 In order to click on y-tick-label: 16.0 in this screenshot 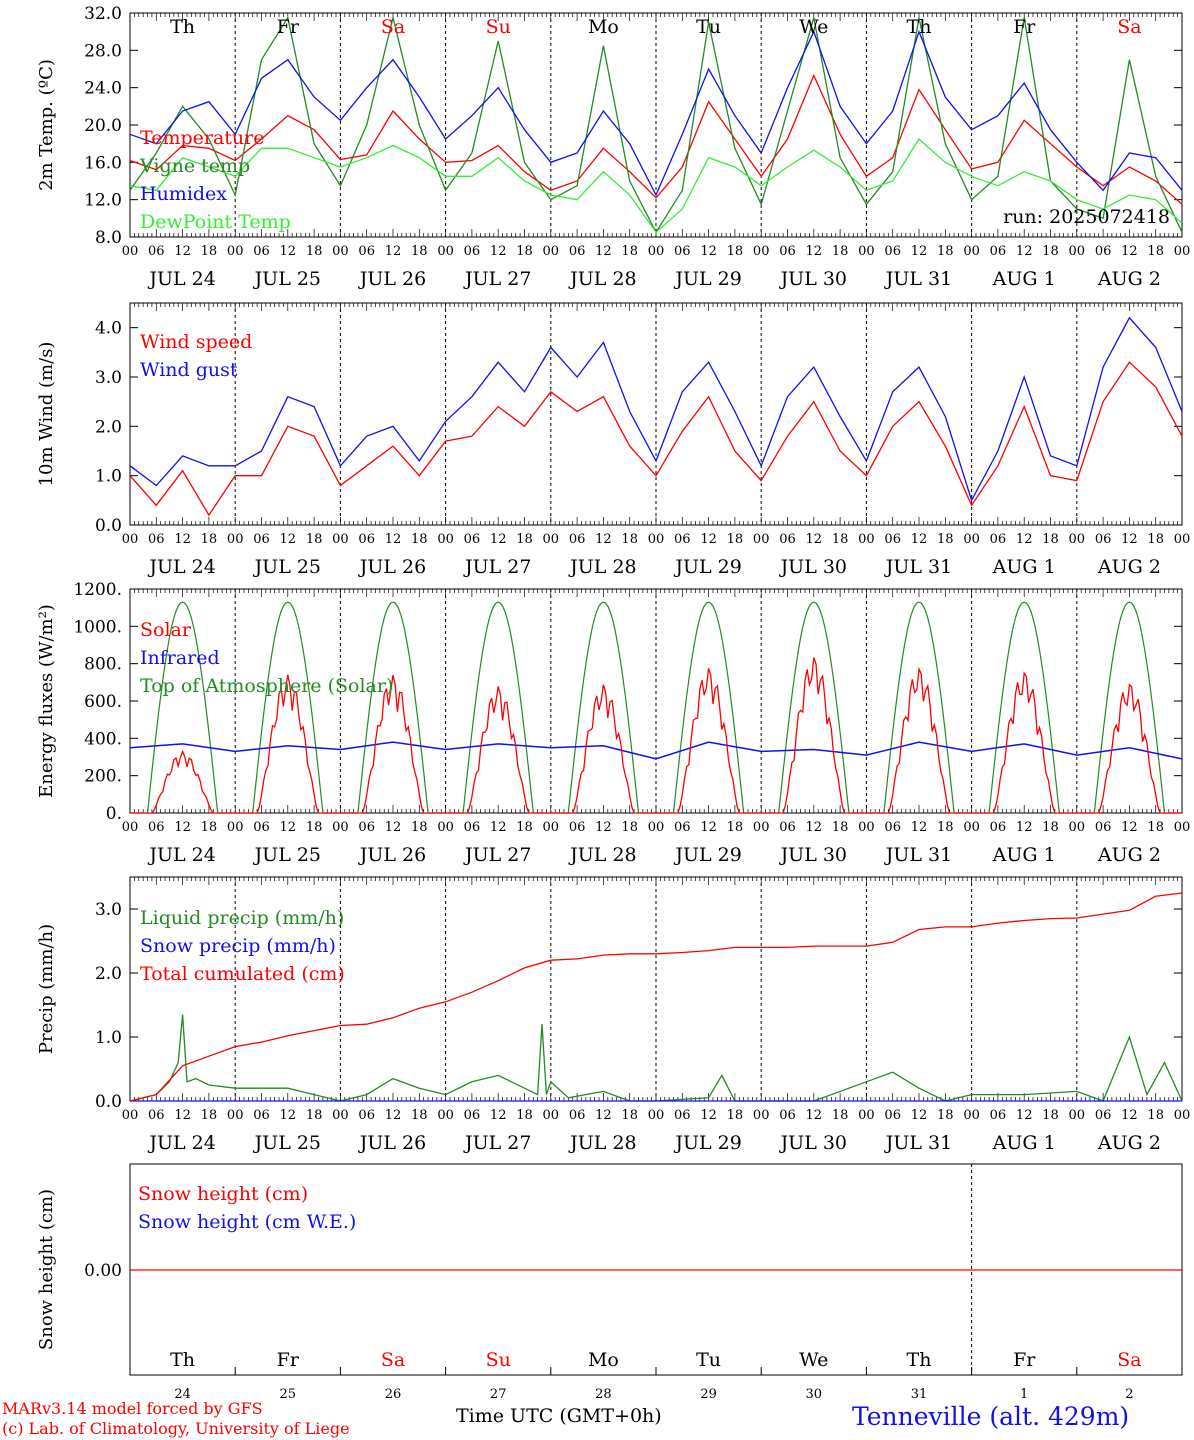, I will do `click(103, 163)`.